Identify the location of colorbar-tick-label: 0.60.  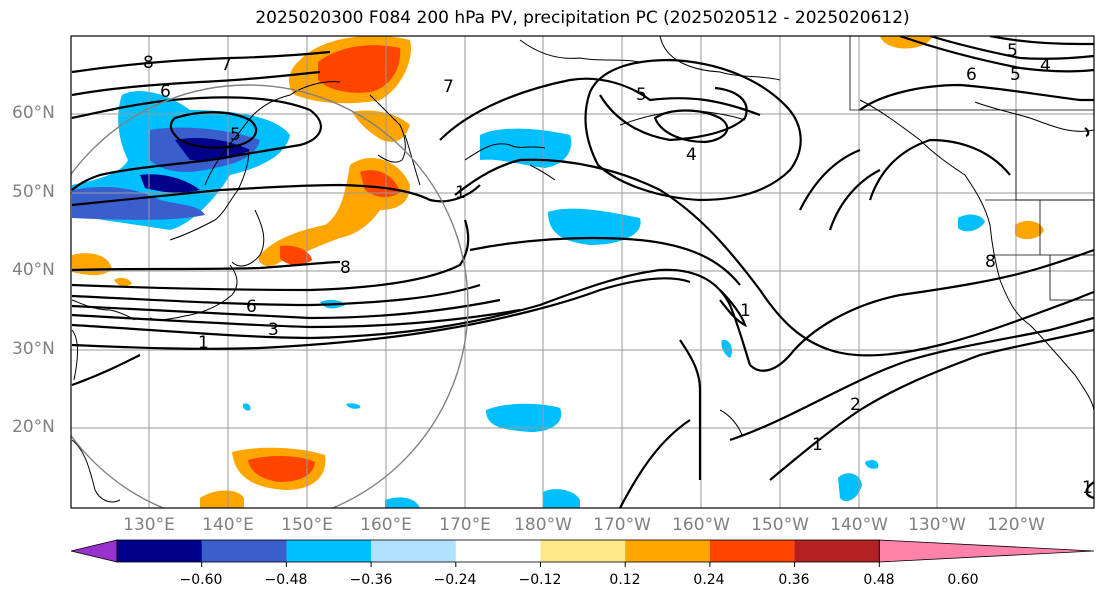
(963, 580).